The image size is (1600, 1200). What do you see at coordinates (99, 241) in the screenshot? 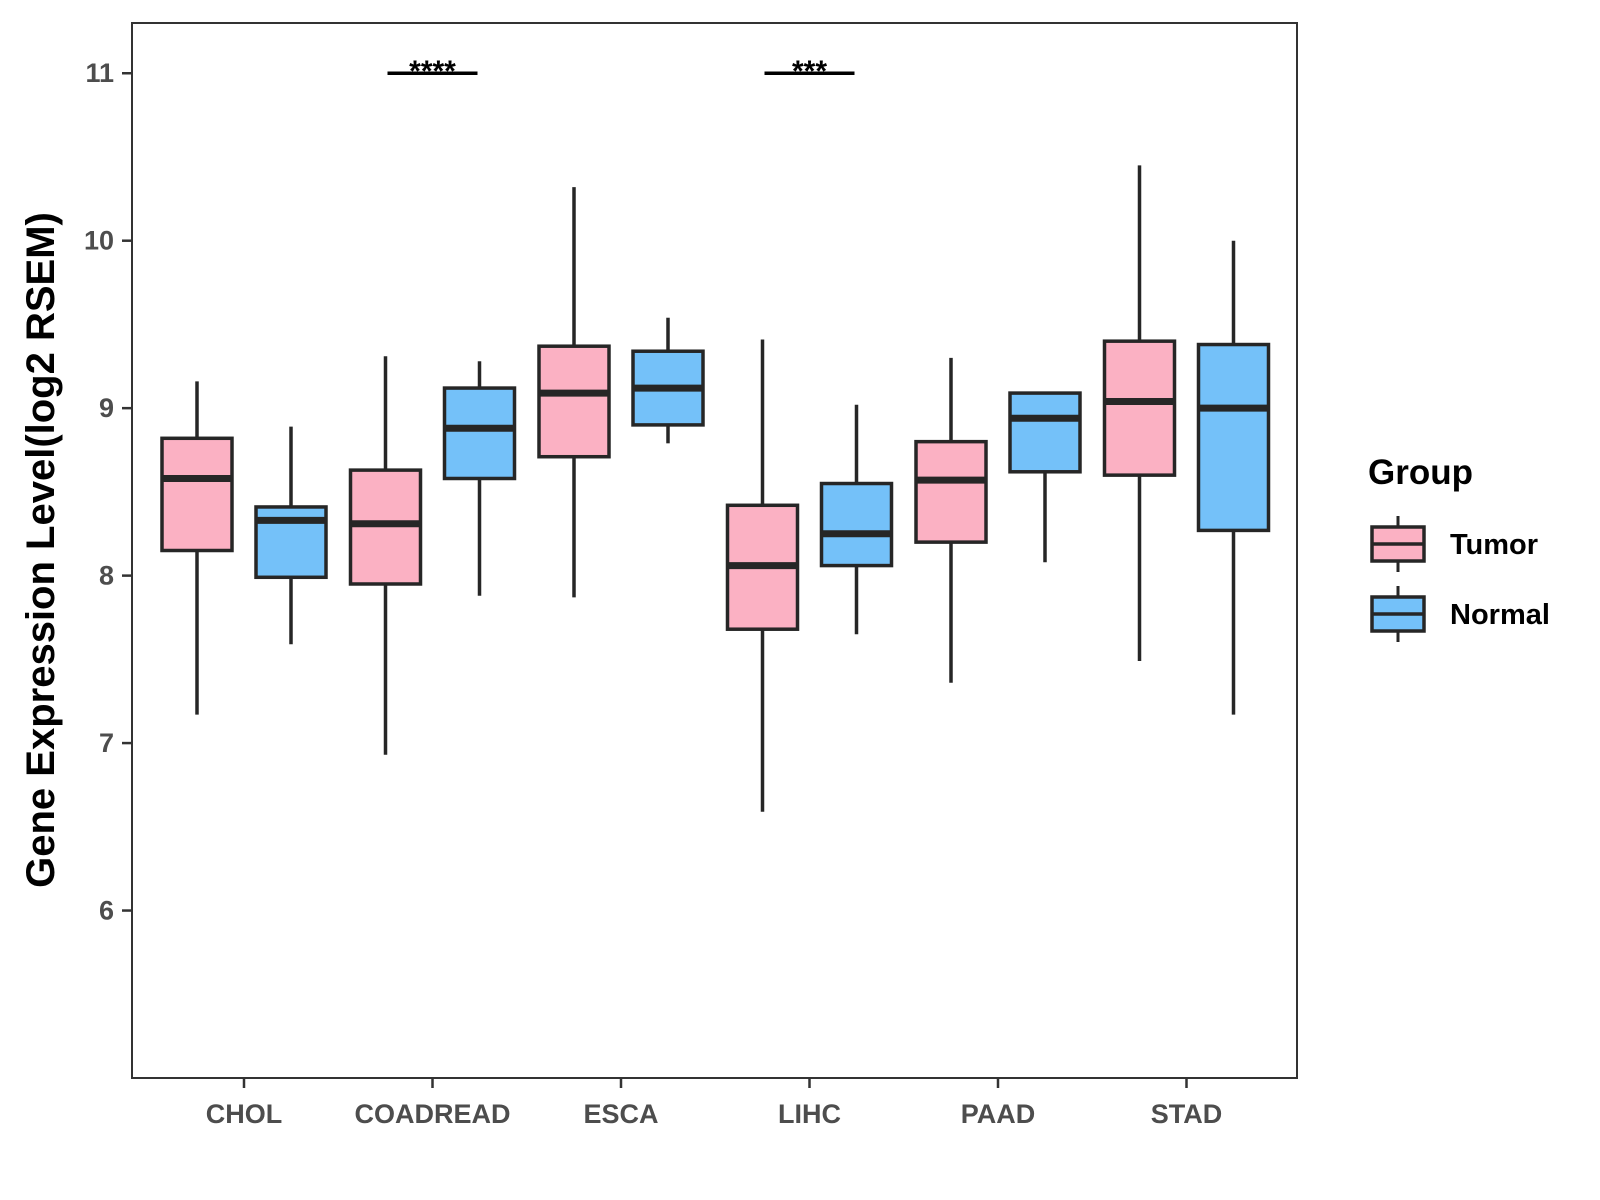
I see `y-tick-label: 10` at bounding box center [99, 241].